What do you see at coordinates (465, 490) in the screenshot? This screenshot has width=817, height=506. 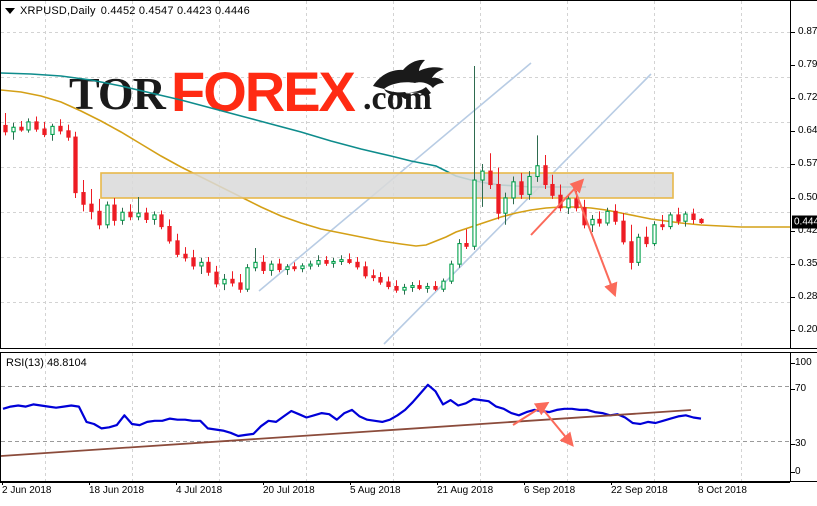 I see `date-axis-label: 21 Aug 2018` at bounding box center [465, 490].